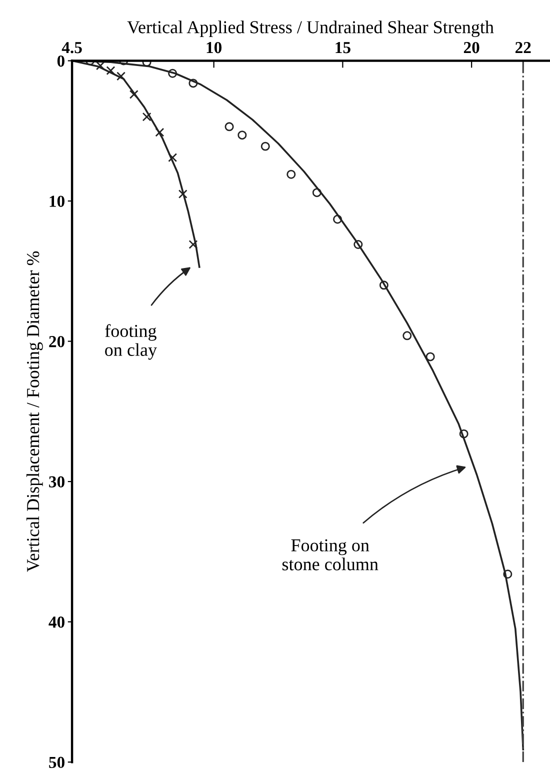  Describe the element at coordinates (214, 48) in the screenshot. I see `x-tick-label: 10` at that location.